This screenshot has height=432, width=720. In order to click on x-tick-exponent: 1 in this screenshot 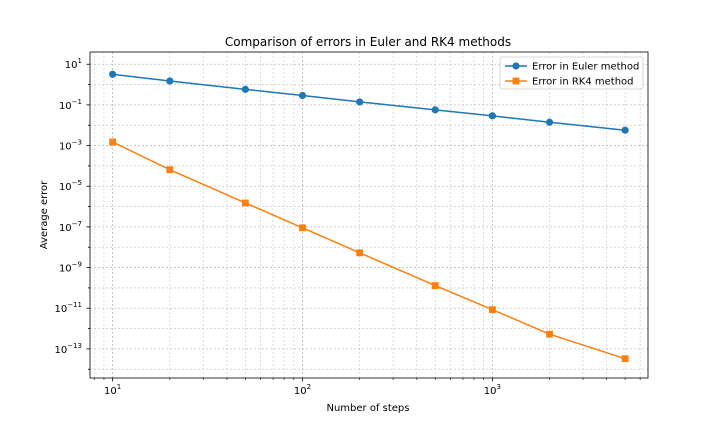, I will do `click(119, 387)`.